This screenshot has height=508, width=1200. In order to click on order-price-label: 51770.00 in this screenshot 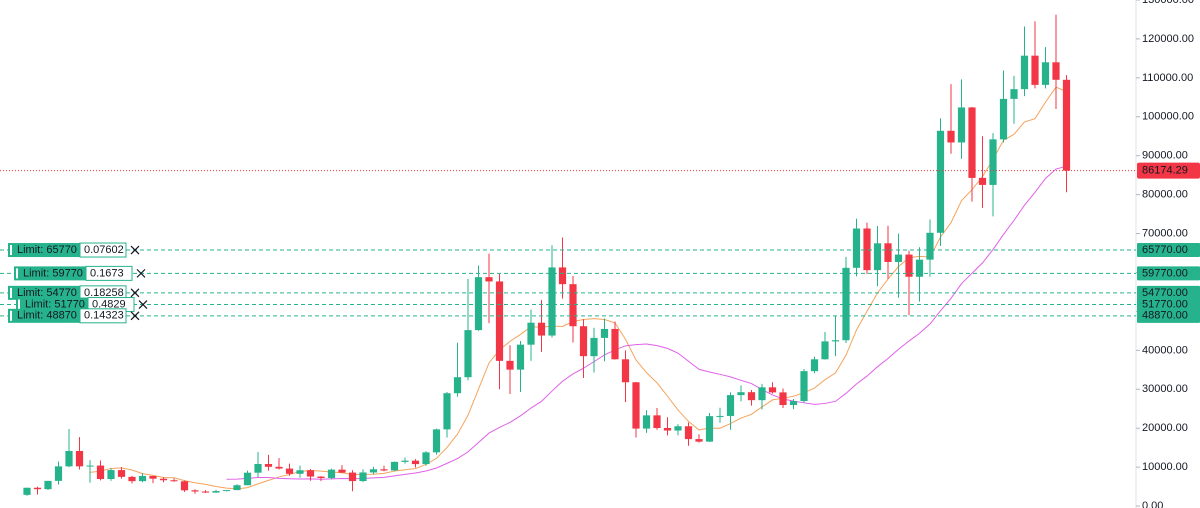, I will do `click(1165, 304)`.